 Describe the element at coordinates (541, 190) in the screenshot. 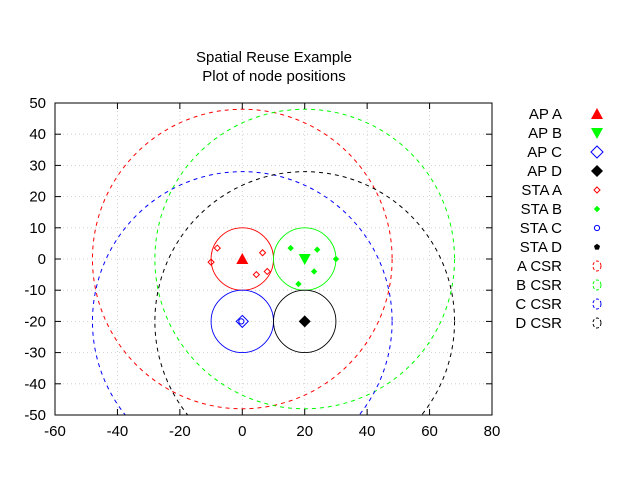

I see `legend-label-sta-a: STA A` at that location.